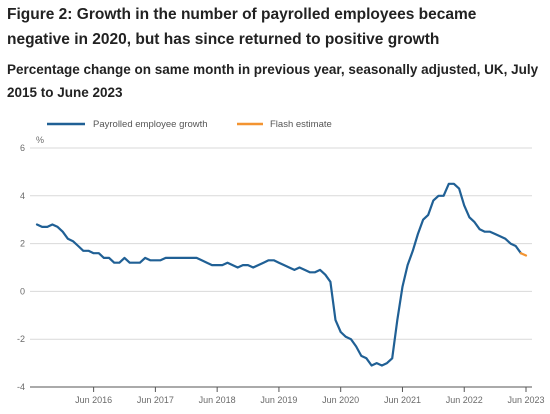 This screenshot has height=414, width=550. I want to click on y-axis-unit: %, so click(40, 140).